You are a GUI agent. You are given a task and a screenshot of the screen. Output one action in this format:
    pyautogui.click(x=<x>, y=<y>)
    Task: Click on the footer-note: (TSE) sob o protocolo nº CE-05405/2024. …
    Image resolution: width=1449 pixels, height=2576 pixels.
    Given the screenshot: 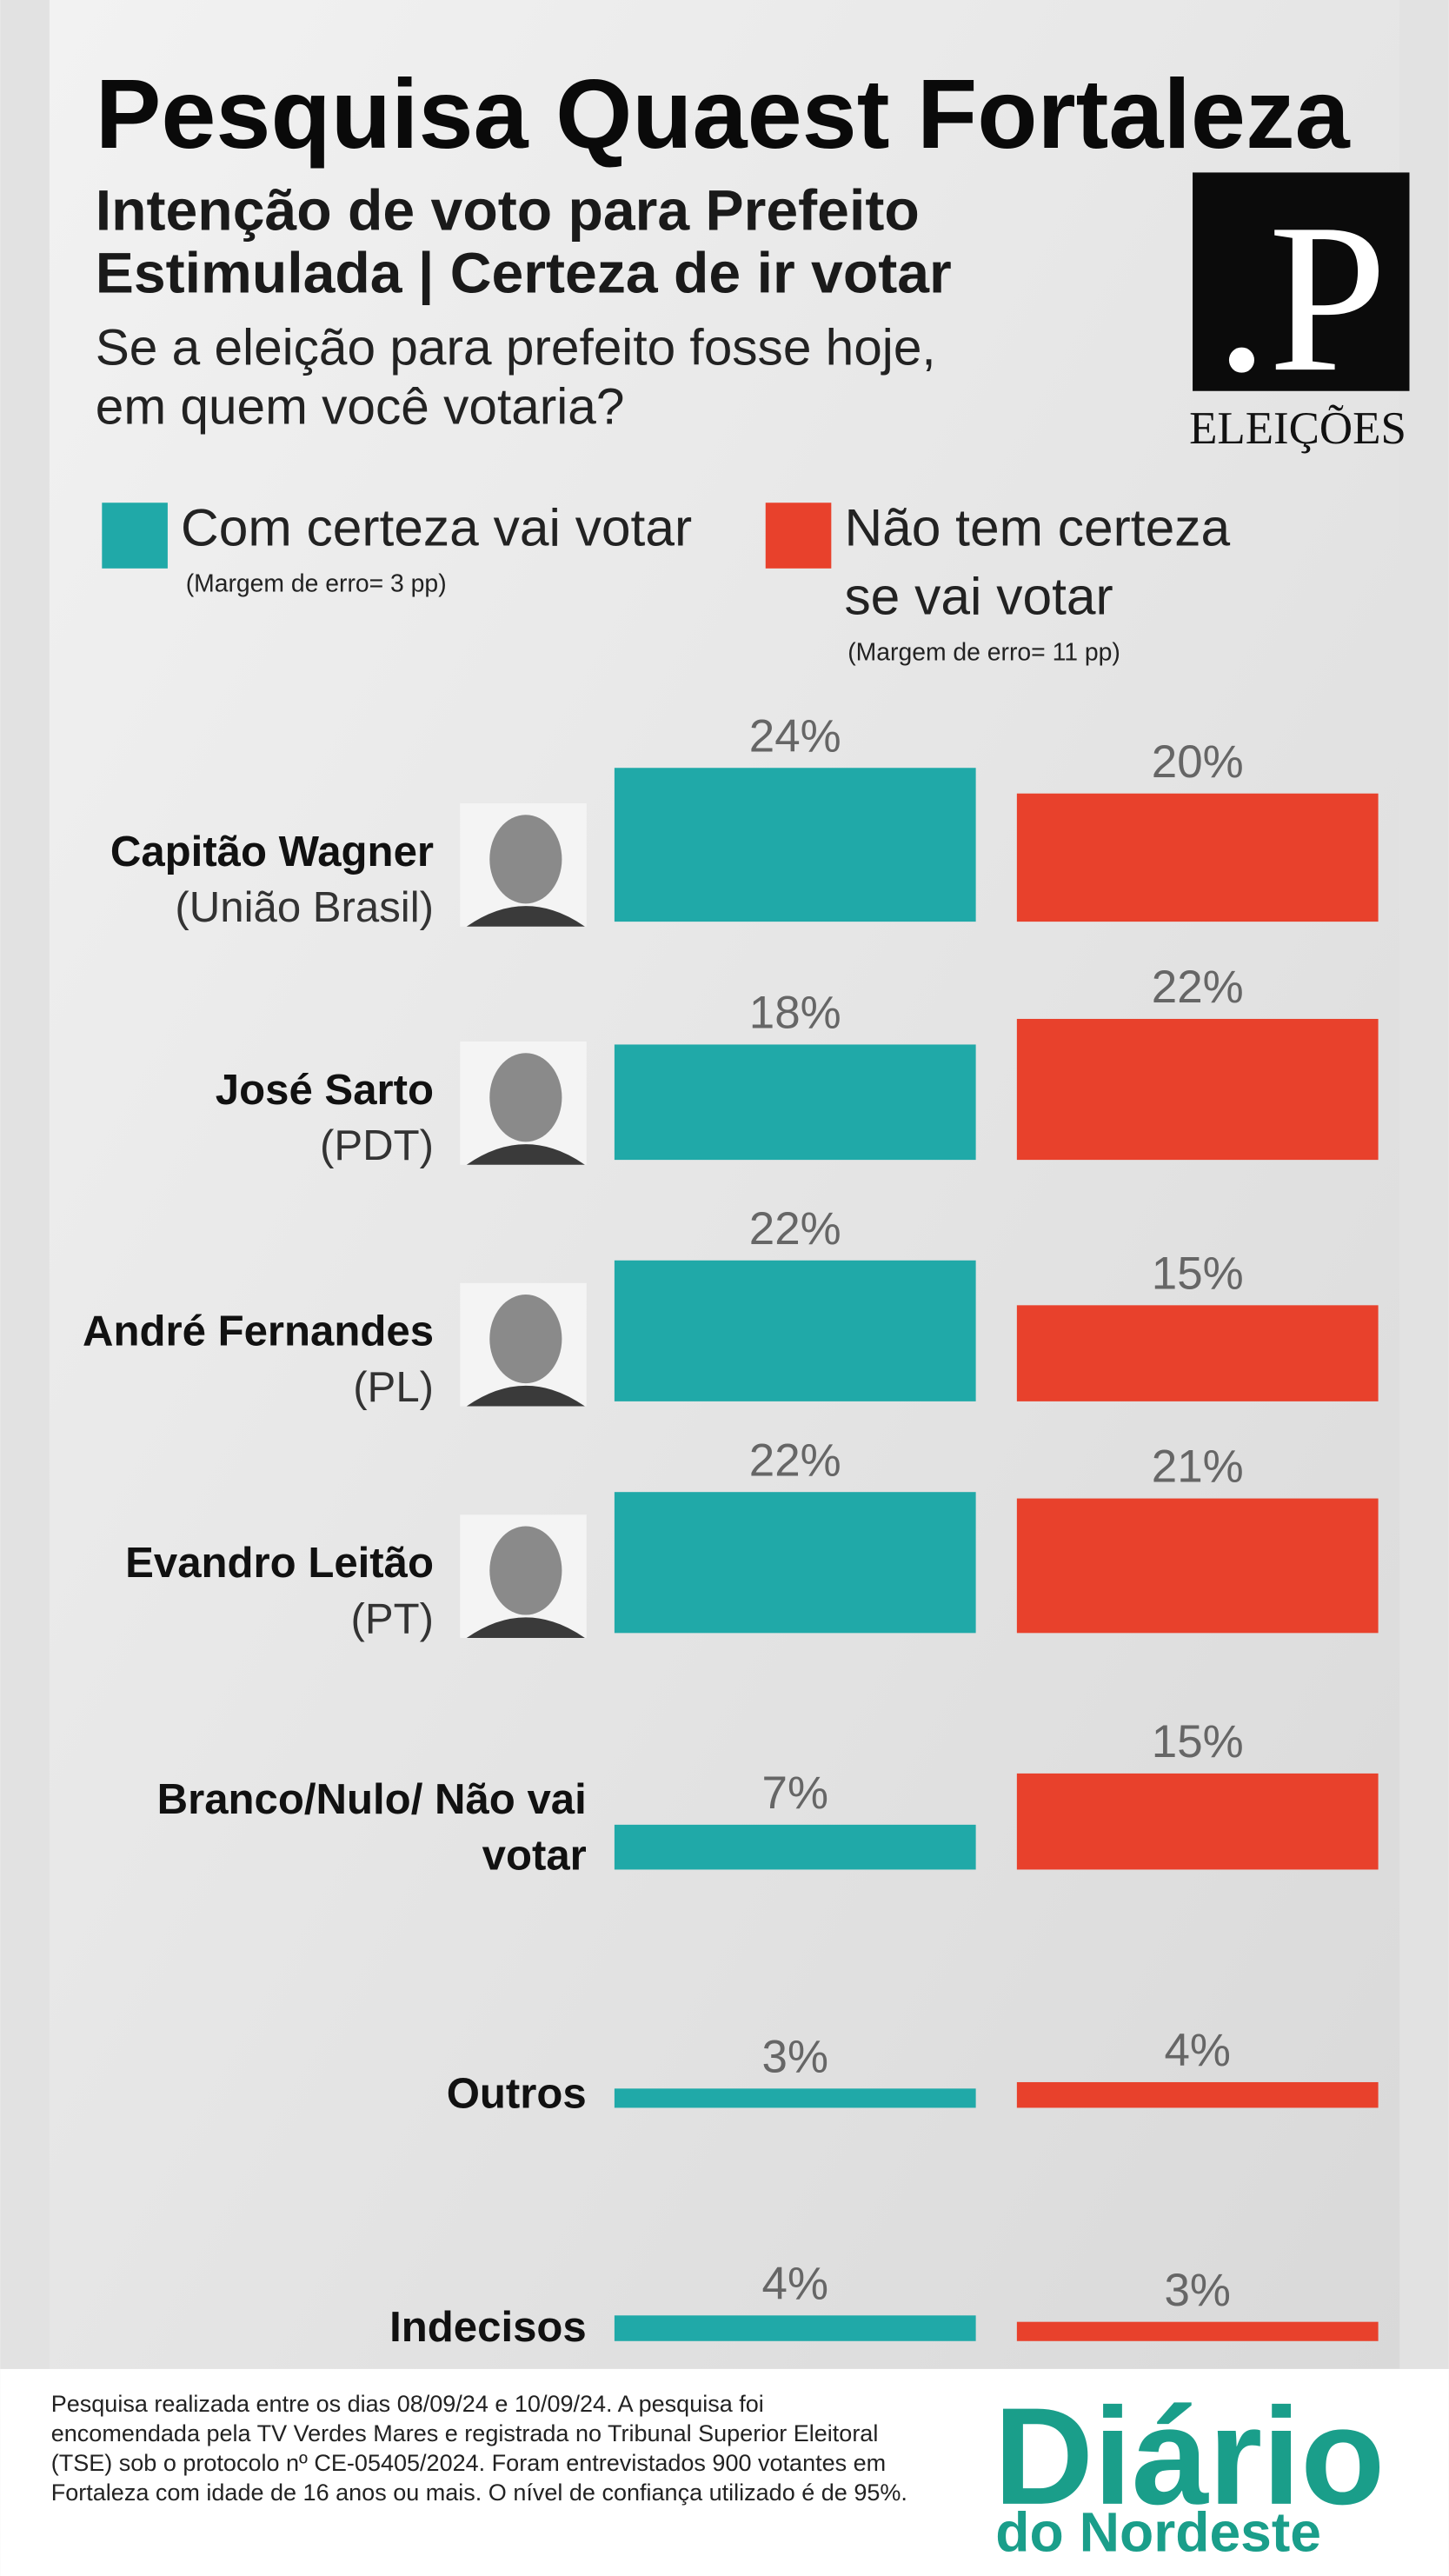 What is the action you would take?
    pyautogui.click(x=468, y=2463)
    